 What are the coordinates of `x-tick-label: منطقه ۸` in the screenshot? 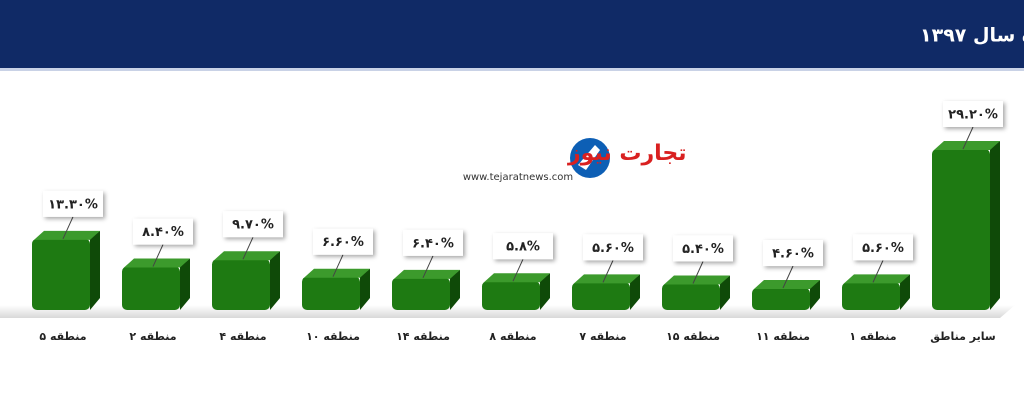 It's located at (512, 336).